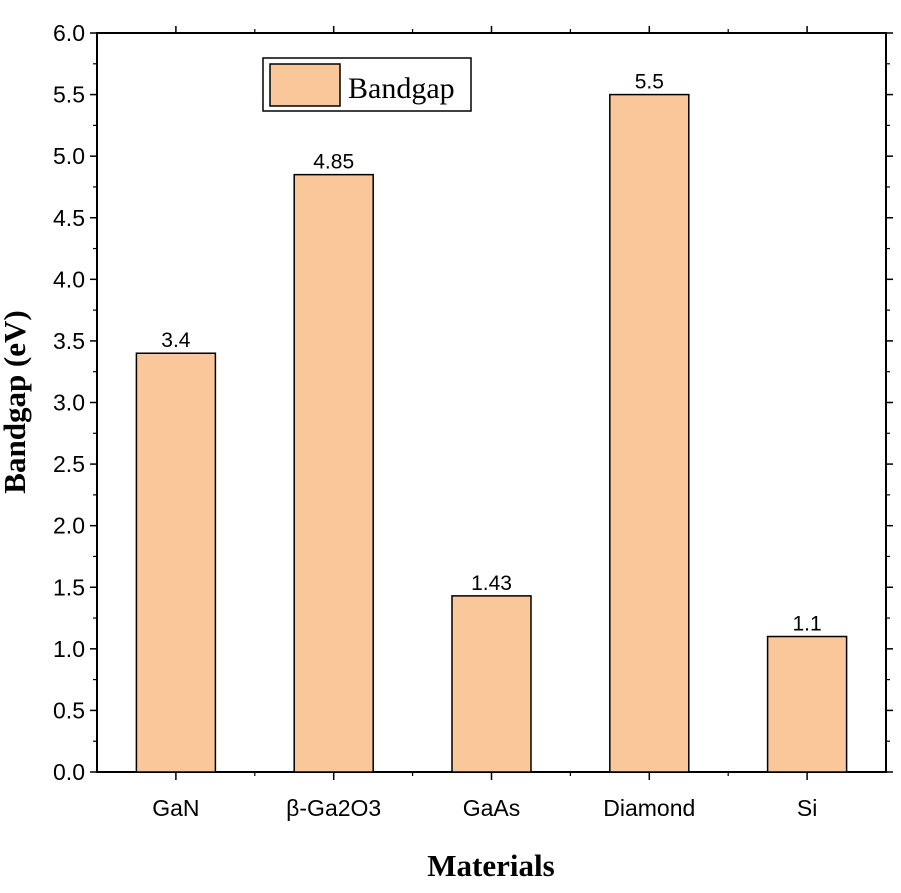  I want to click on y-axis-title: Bandgap (eV), so click(16, 401).